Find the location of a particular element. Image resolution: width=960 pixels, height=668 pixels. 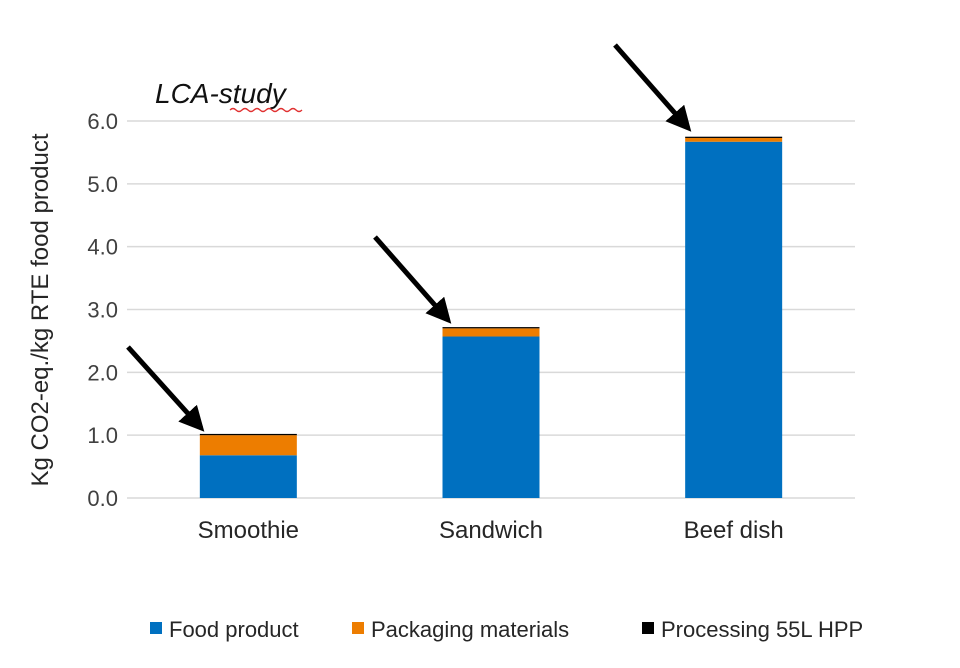

y-tick-label: 1.0 is located at coordinates (102, 435).